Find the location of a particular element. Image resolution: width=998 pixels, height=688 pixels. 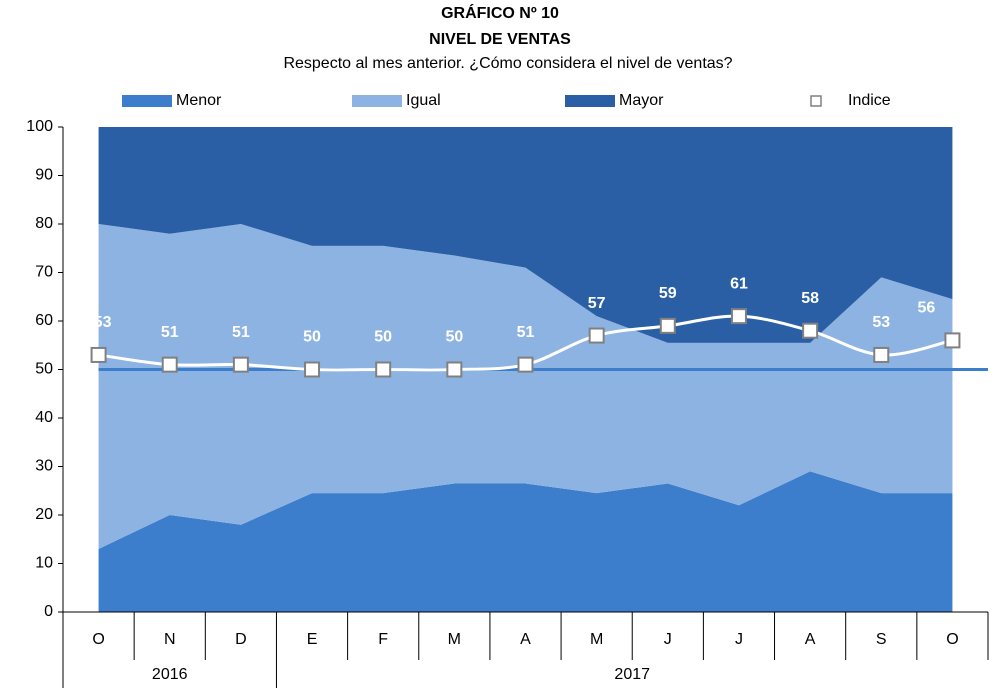

x-tick-label: F is located at coordinates (383, 639).